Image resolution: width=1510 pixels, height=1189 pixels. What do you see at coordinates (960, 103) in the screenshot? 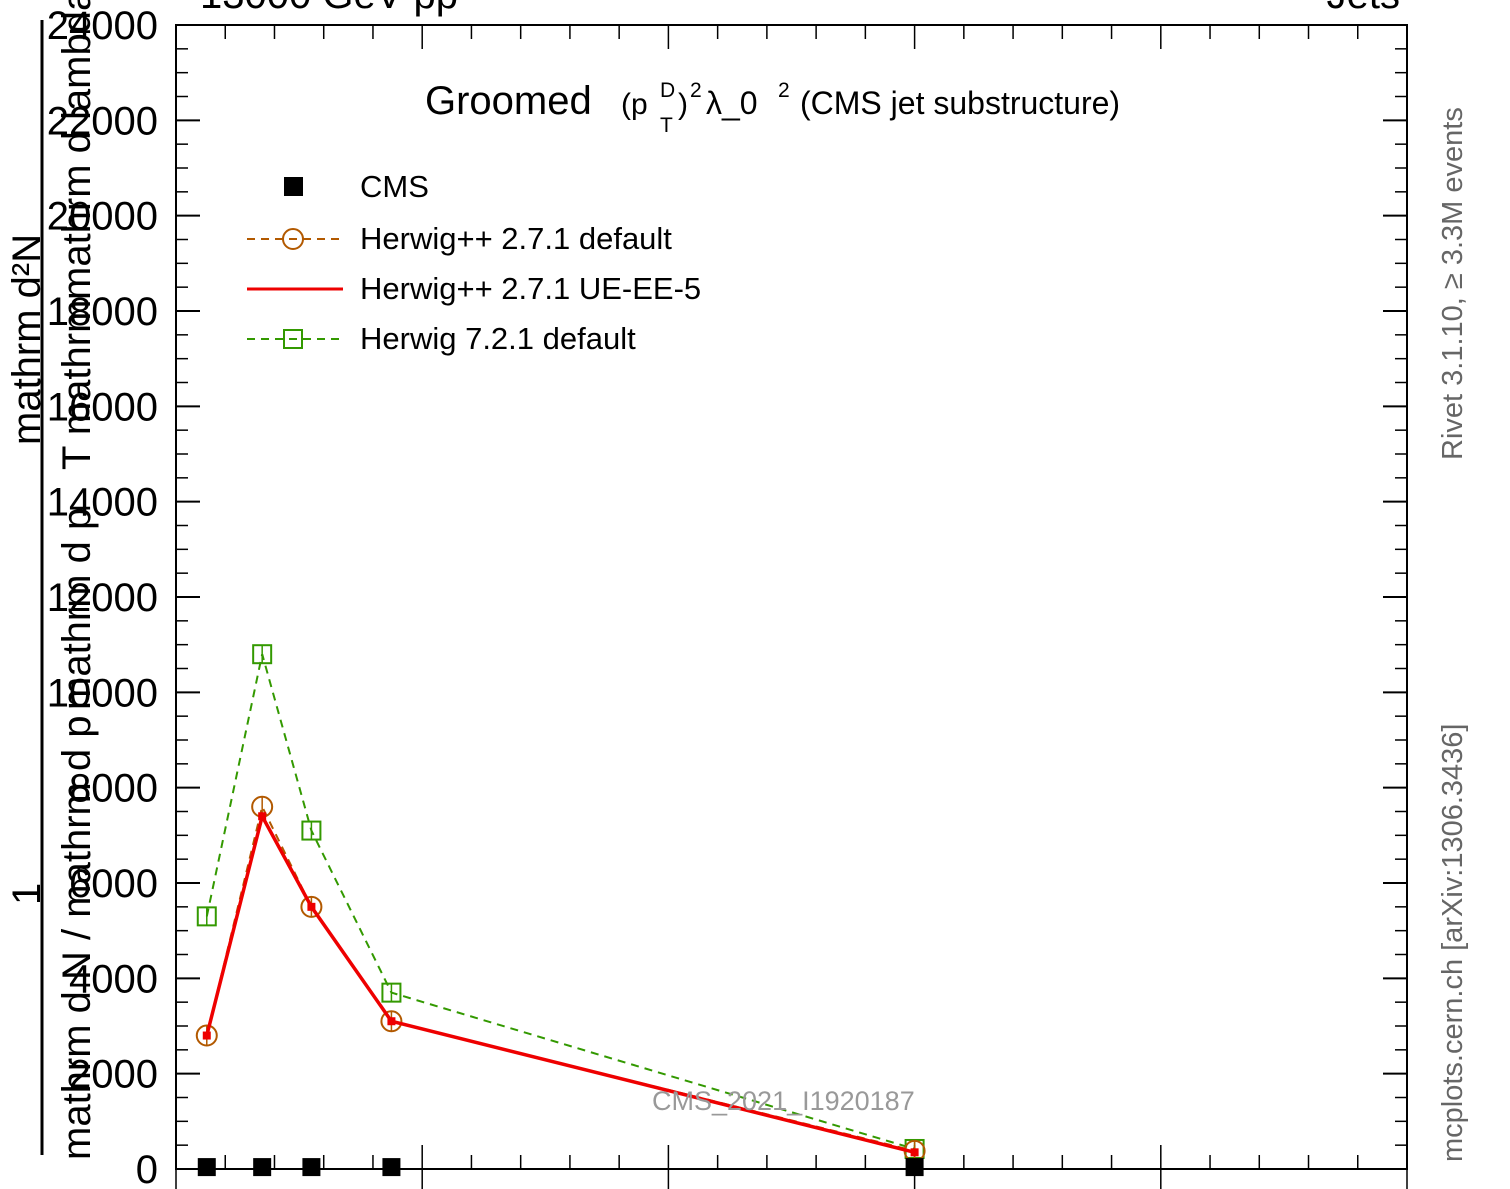
I see `title-suffix: (CMS jet substructure)` at bounding box center [960, 103].